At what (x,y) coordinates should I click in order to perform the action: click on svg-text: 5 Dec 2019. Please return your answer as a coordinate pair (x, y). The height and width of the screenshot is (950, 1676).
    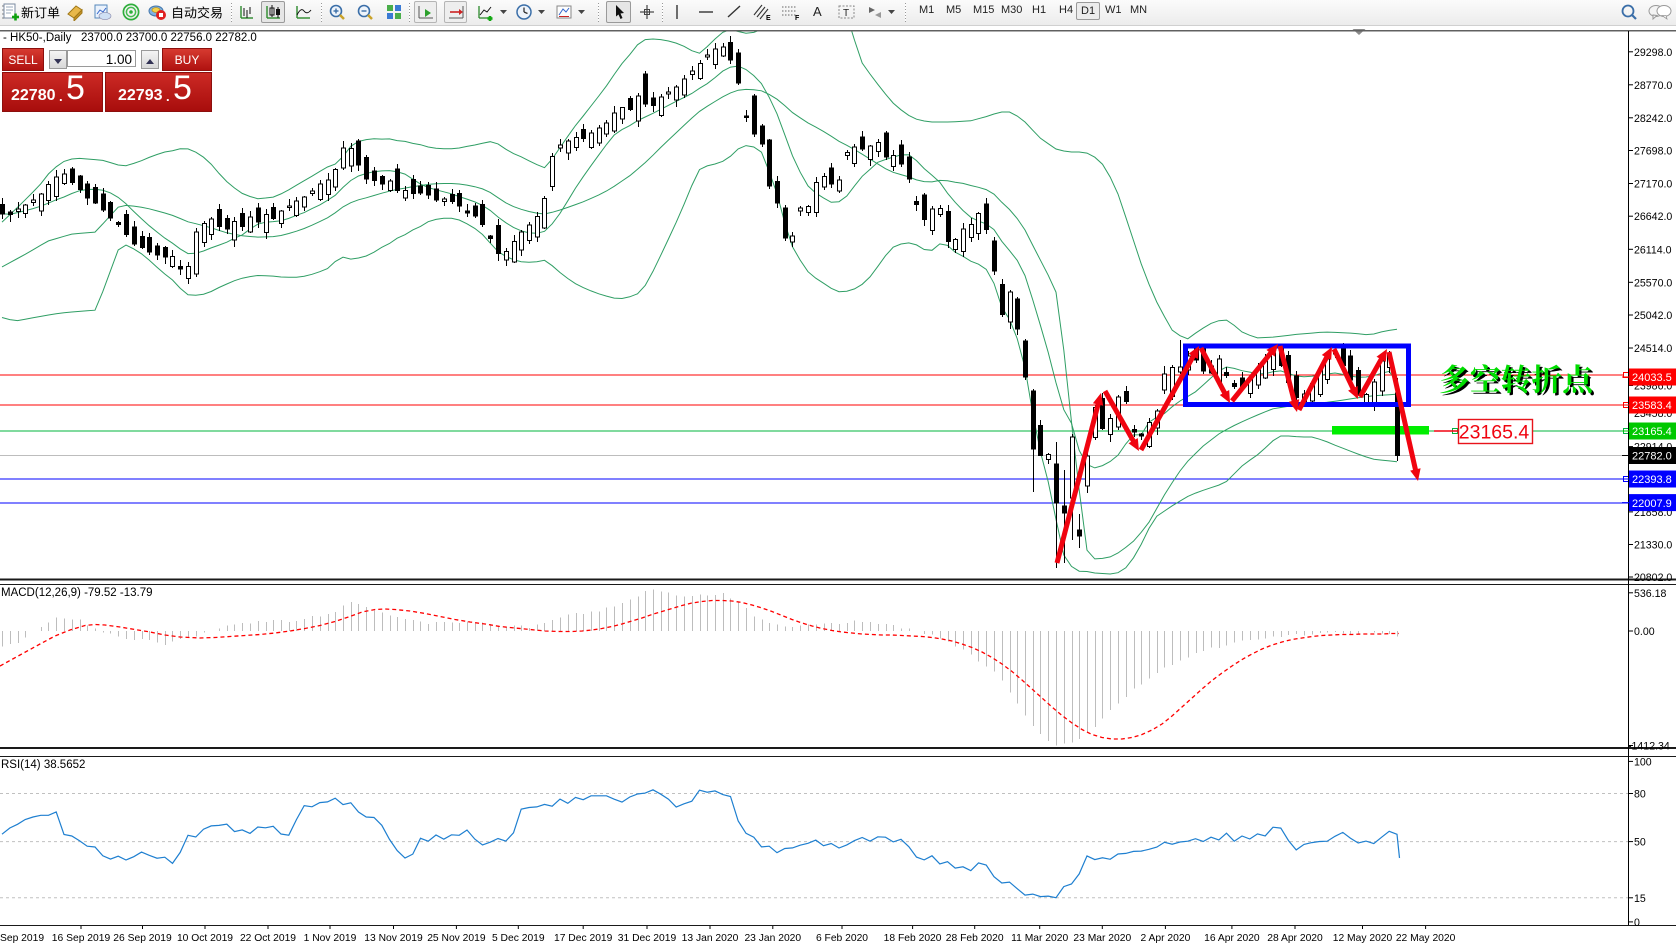
    Looking at the image, I should click on (518, 938).